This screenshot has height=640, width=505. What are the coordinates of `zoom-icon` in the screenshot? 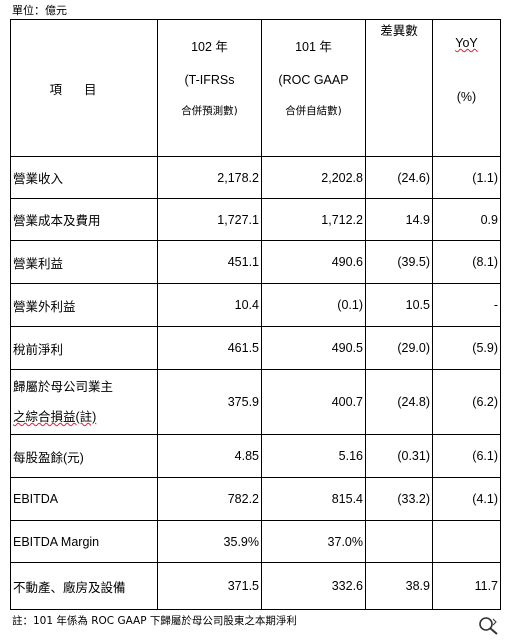 It's located at (489, 626).